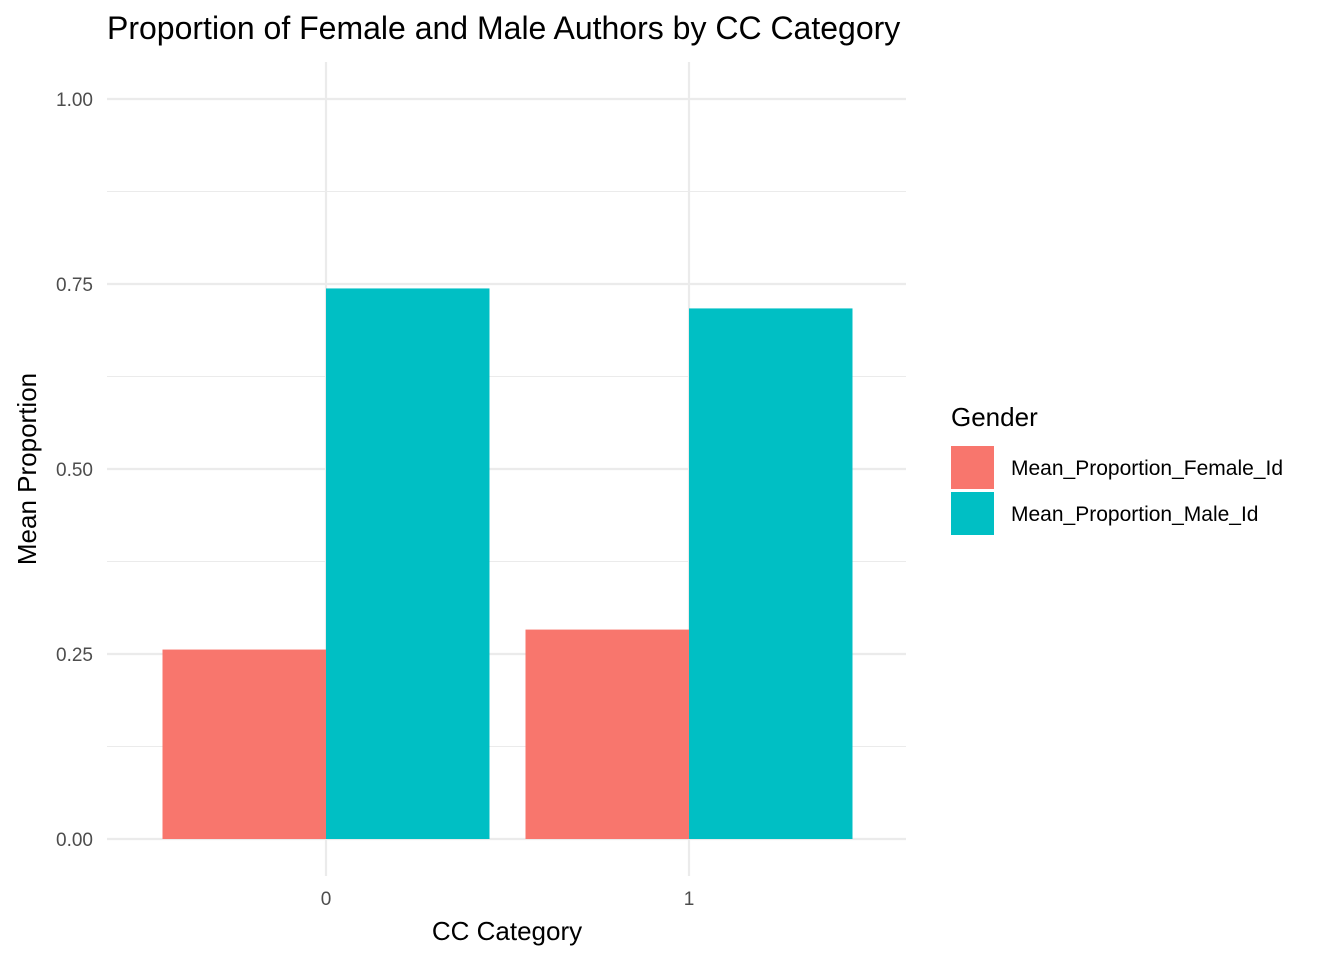 The width and height of the screenshot is (1344, 960). I want to click on y-tick-label: 0.25, so click(74, 655).